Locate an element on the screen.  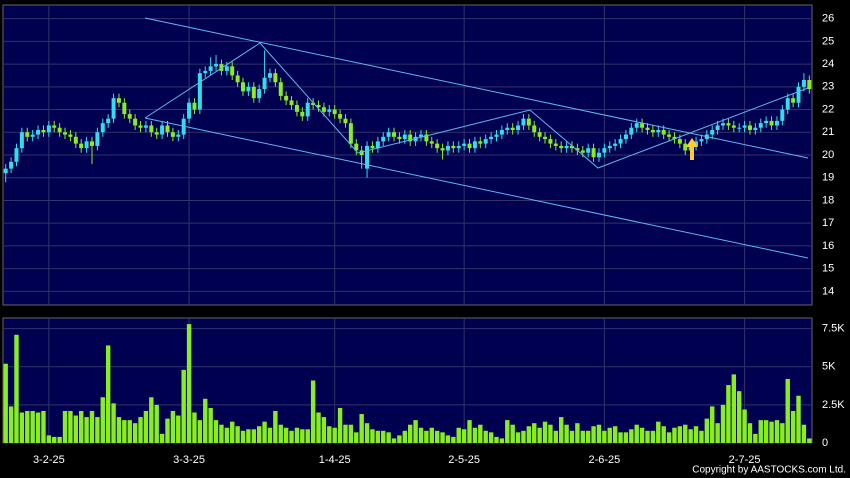
y-tick-label: 23 is located at coordinates (828, 87).